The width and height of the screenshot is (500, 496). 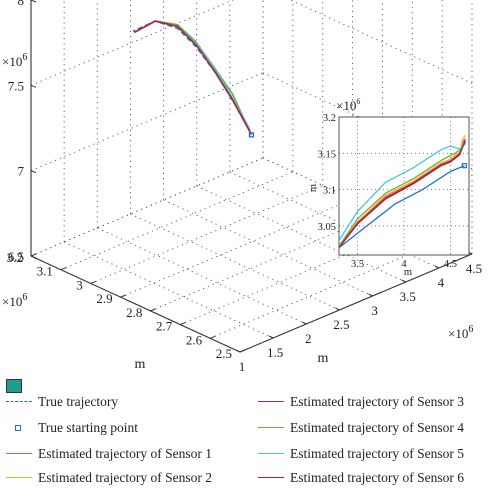 What do you see at coordinates (323, 358) in the screenshot?
I see `x-axis-label: m` at bounding box center [323, 358].